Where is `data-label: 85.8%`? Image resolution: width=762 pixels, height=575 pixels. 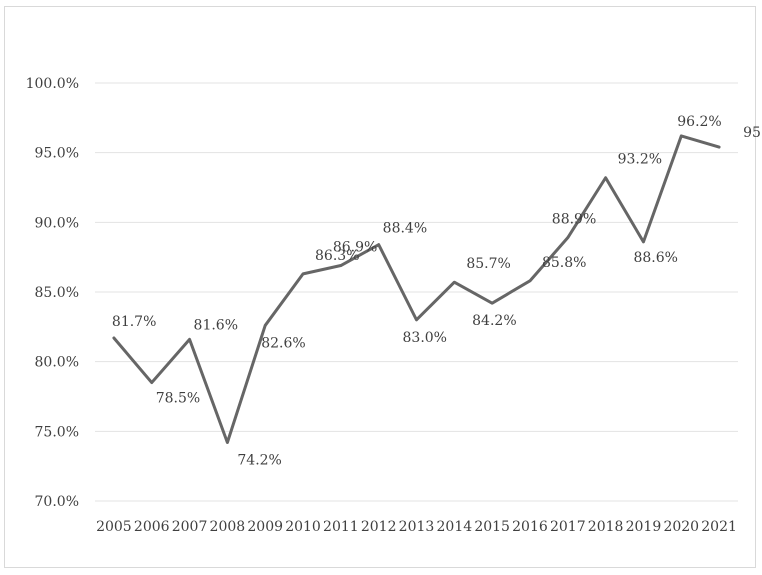 data-label: 85.8% is located at coordinates (564, 263).